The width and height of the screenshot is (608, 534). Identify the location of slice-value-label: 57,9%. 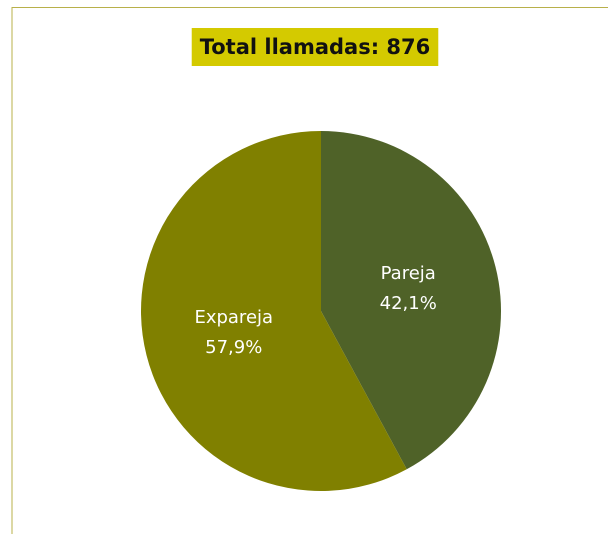
(233, 347).